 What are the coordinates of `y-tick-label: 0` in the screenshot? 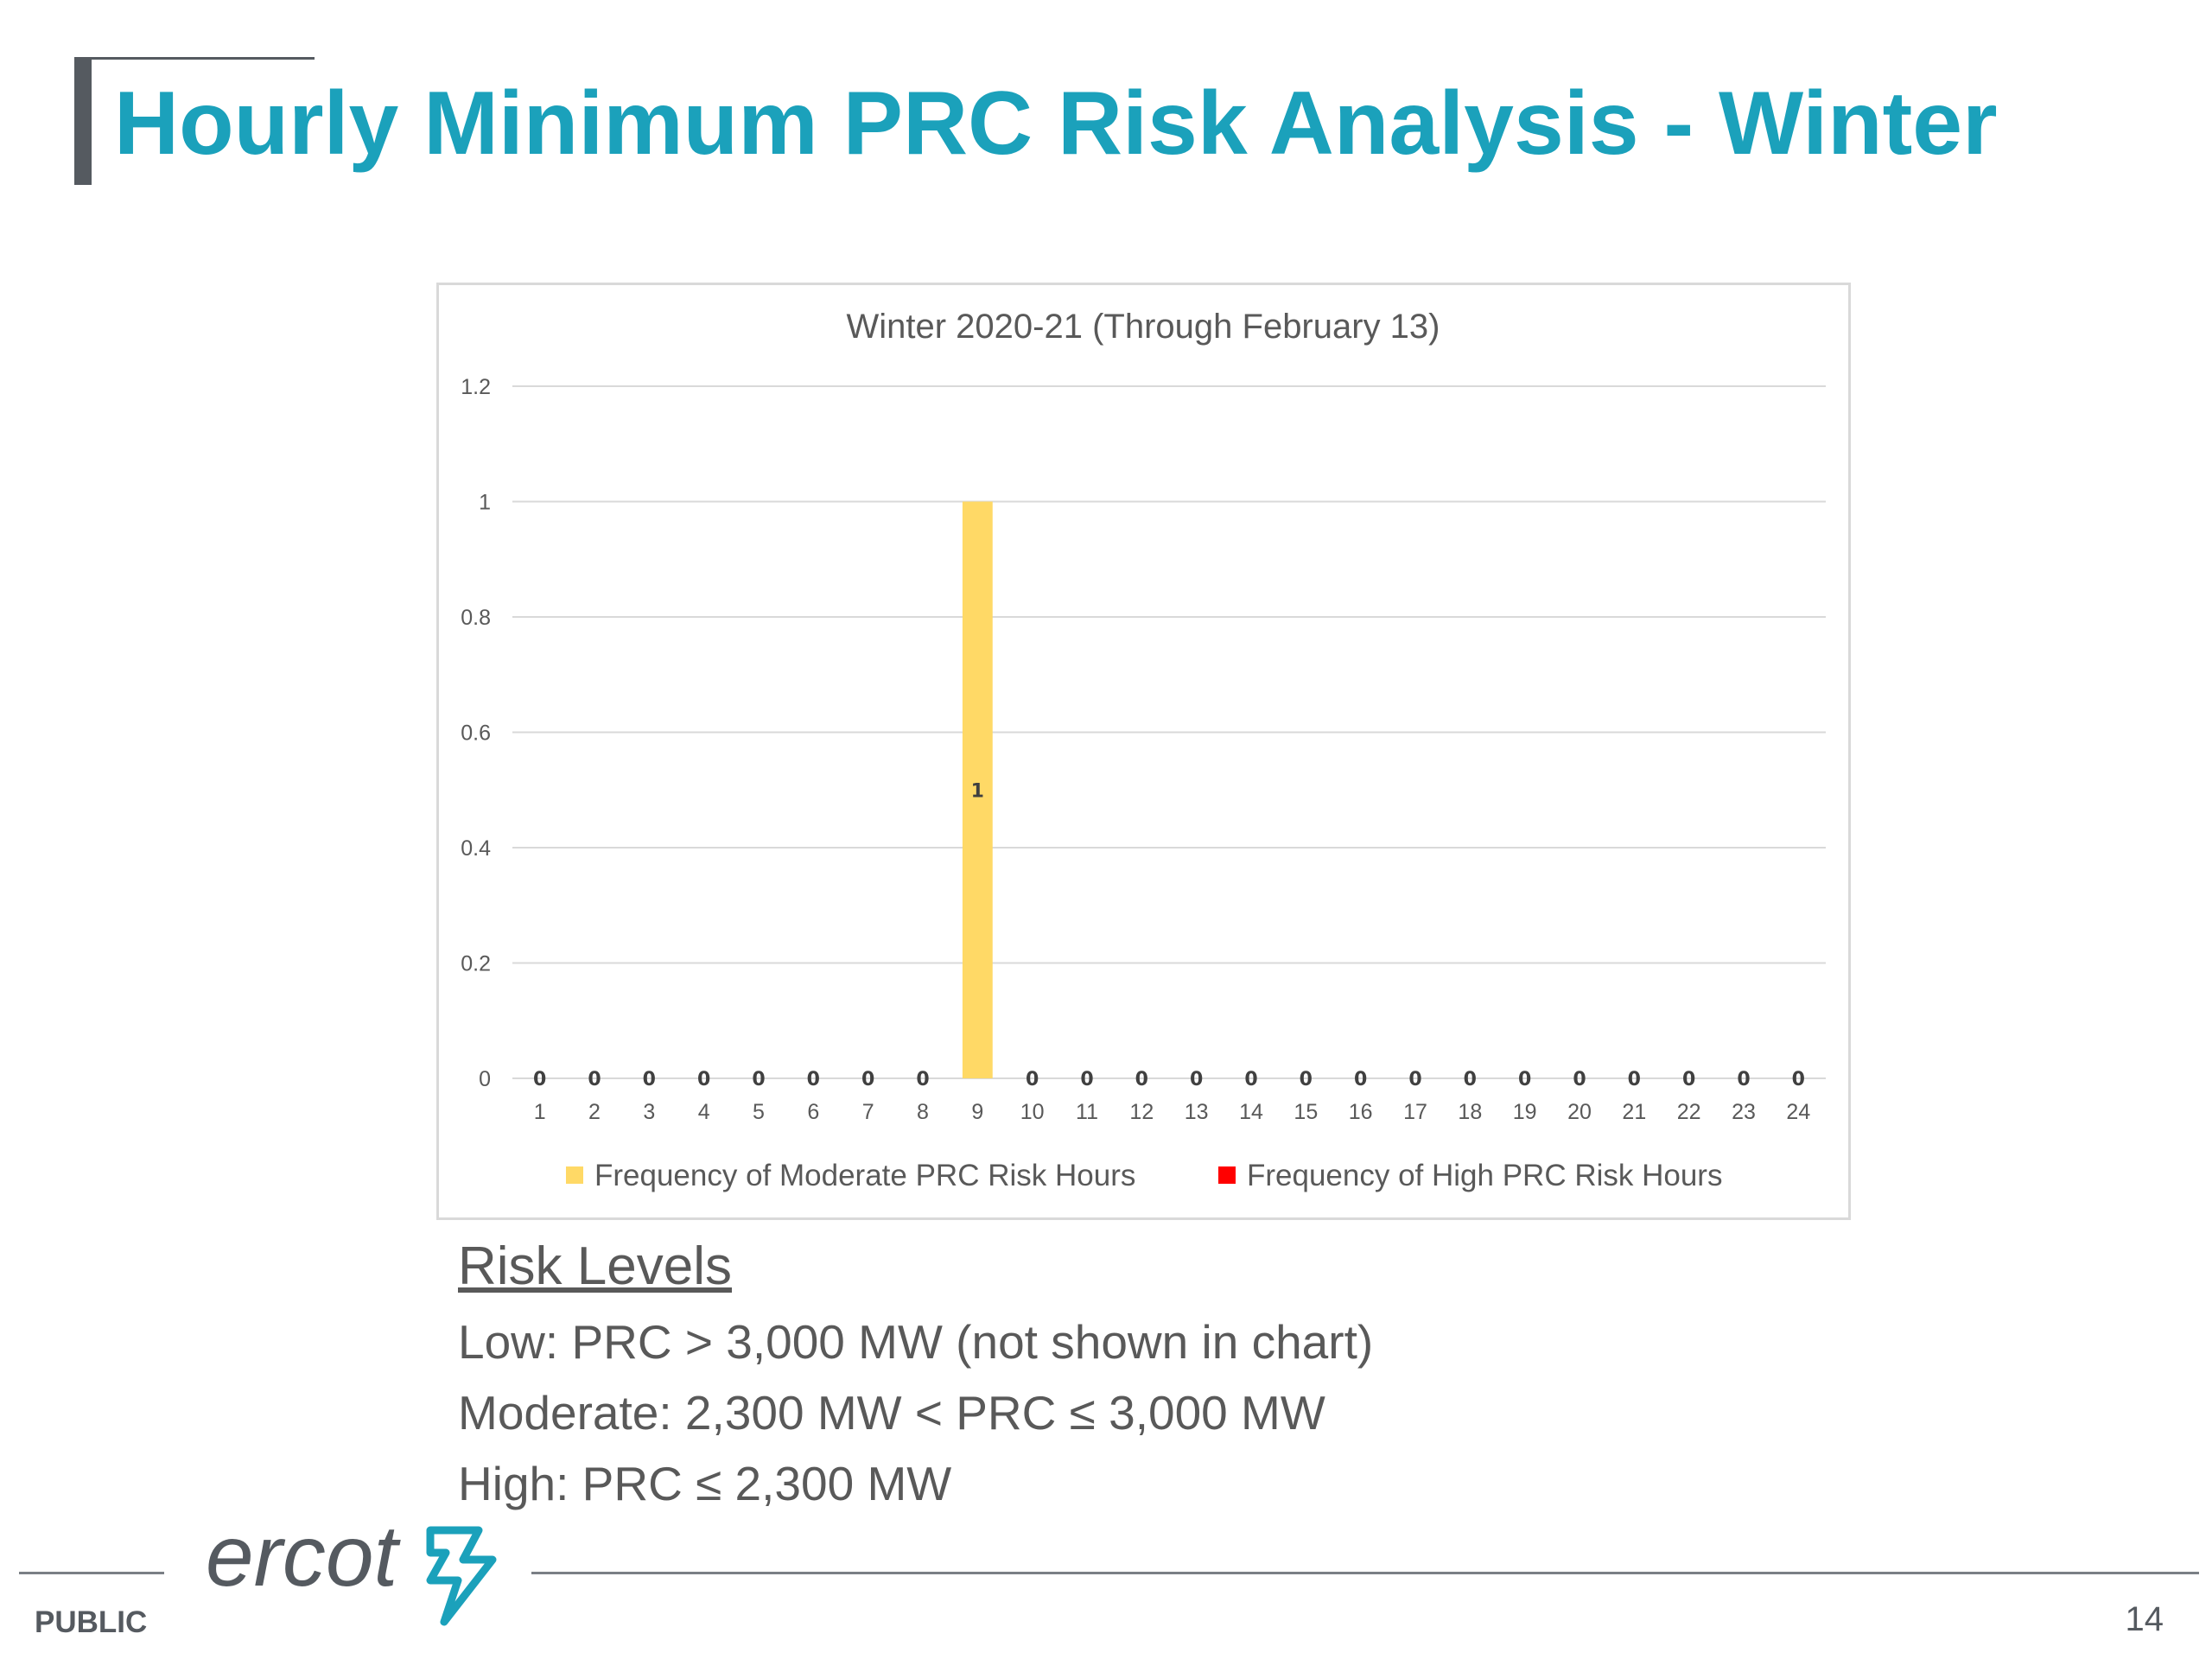 It's located at (485, 1079).